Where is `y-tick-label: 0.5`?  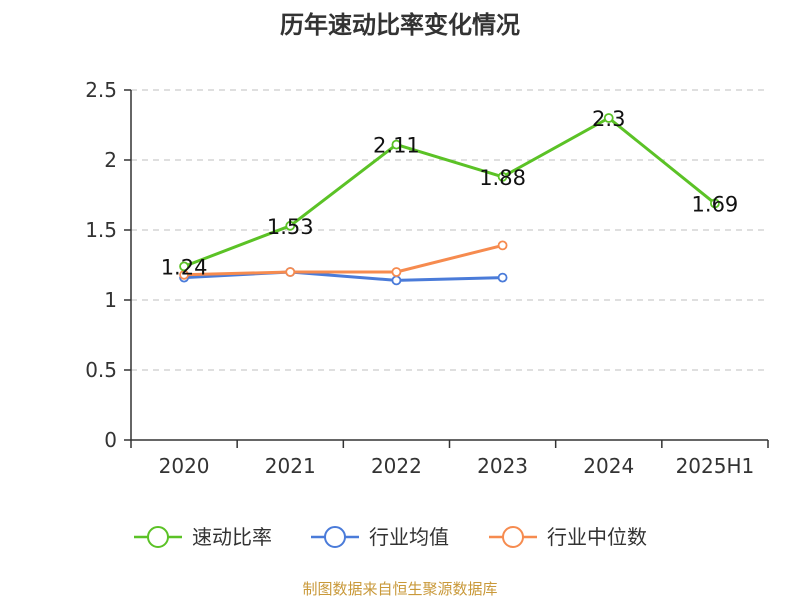 y-tick-label: 0.5 is located at coordinates (101, 370).